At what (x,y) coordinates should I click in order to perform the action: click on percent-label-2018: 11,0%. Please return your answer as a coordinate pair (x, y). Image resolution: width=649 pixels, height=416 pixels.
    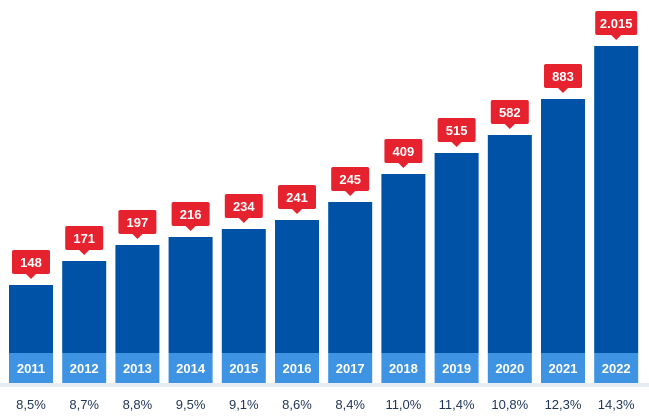
    Looking at the image, I should click on (403, 404).